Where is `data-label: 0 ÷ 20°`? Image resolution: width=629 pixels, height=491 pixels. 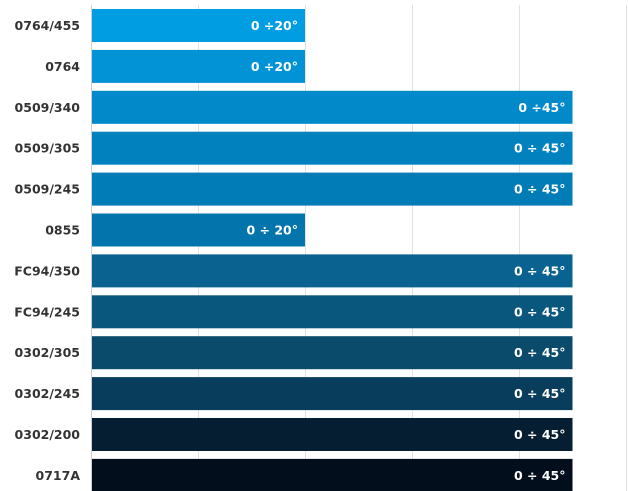
data-label: 0 ÷ 20° is located at coordinates (272, 230).